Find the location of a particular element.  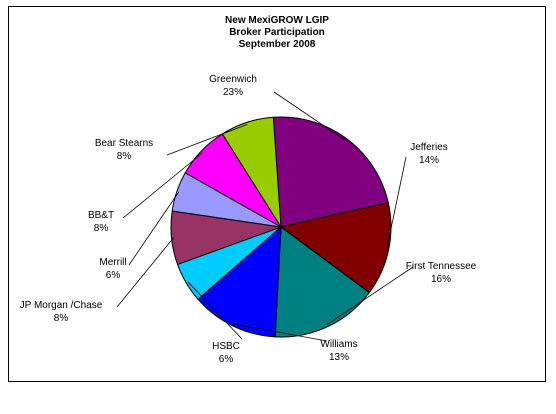

slice-label: Williams is located at coordinates (338, 344).